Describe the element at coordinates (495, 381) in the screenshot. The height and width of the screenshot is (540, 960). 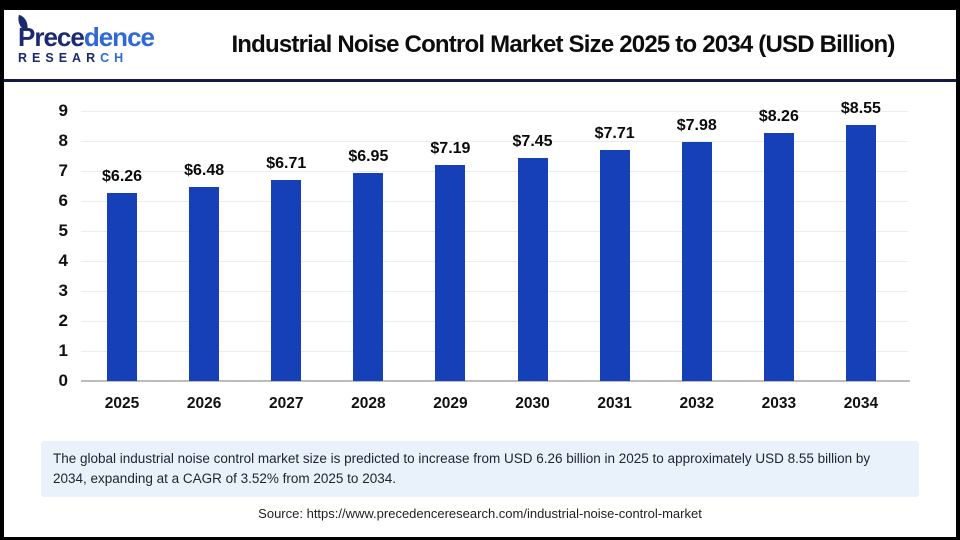
I see `x-axis-line` at that location.